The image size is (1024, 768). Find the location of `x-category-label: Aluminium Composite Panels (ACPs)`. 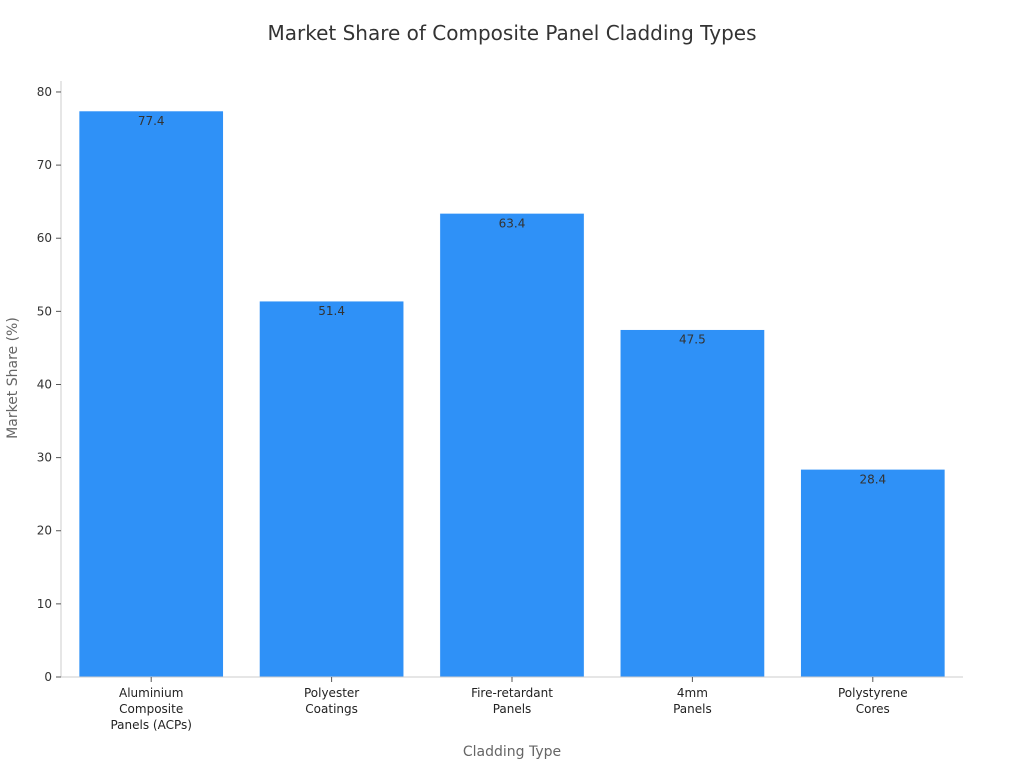

x-category-label: Aluminium Composite Panels (ACPs) is located at coordinates (150, 709).